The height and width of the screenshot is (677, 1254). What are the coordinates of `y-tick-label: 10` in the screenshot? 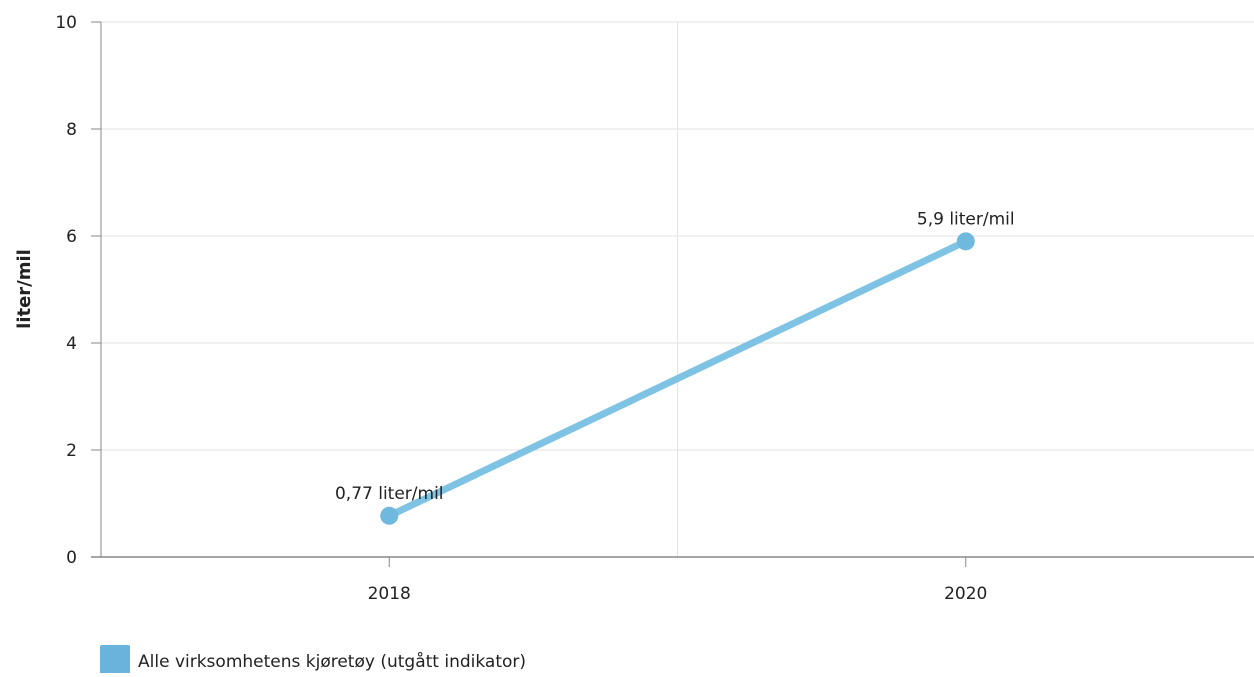 It's located at (66, 23).